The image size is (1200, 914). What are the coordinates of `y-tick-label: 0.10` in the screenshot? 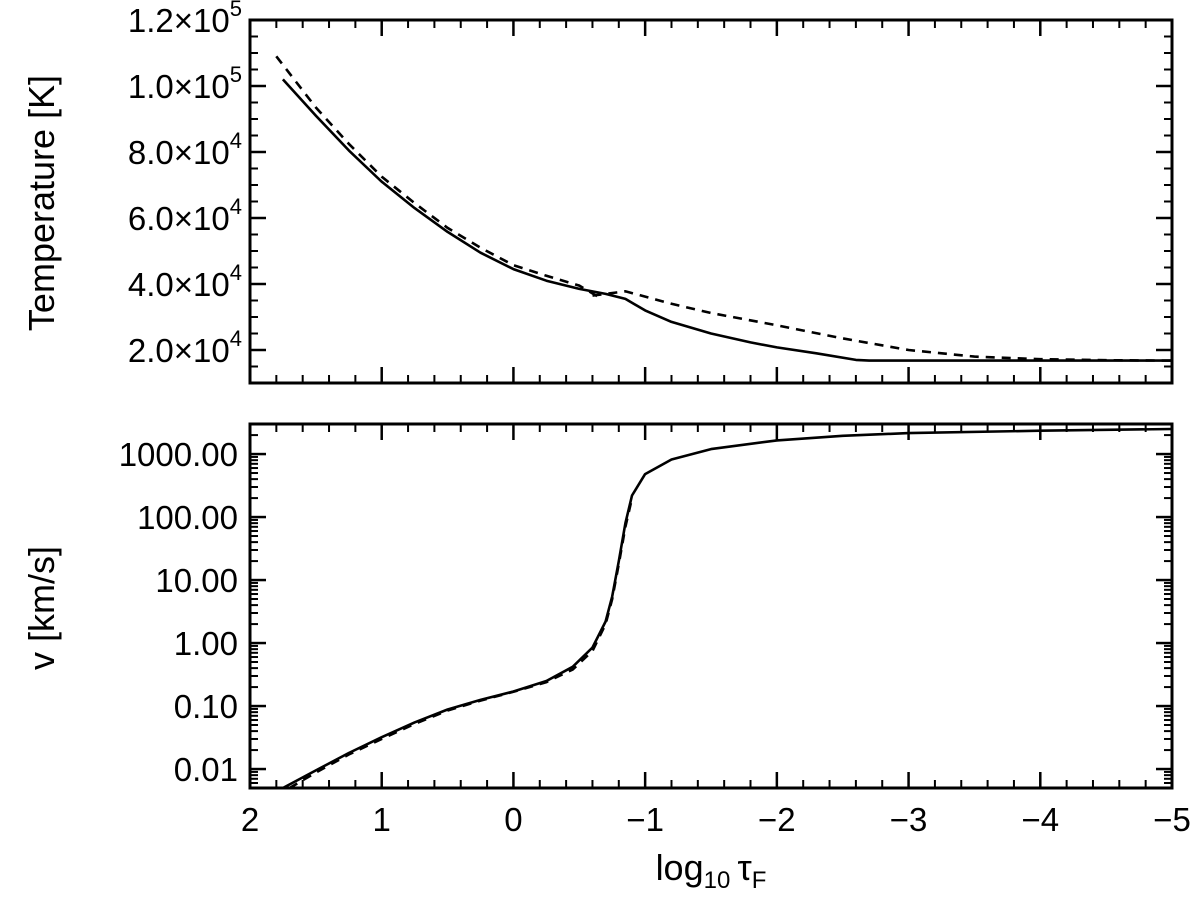 It's located at (206, 706).